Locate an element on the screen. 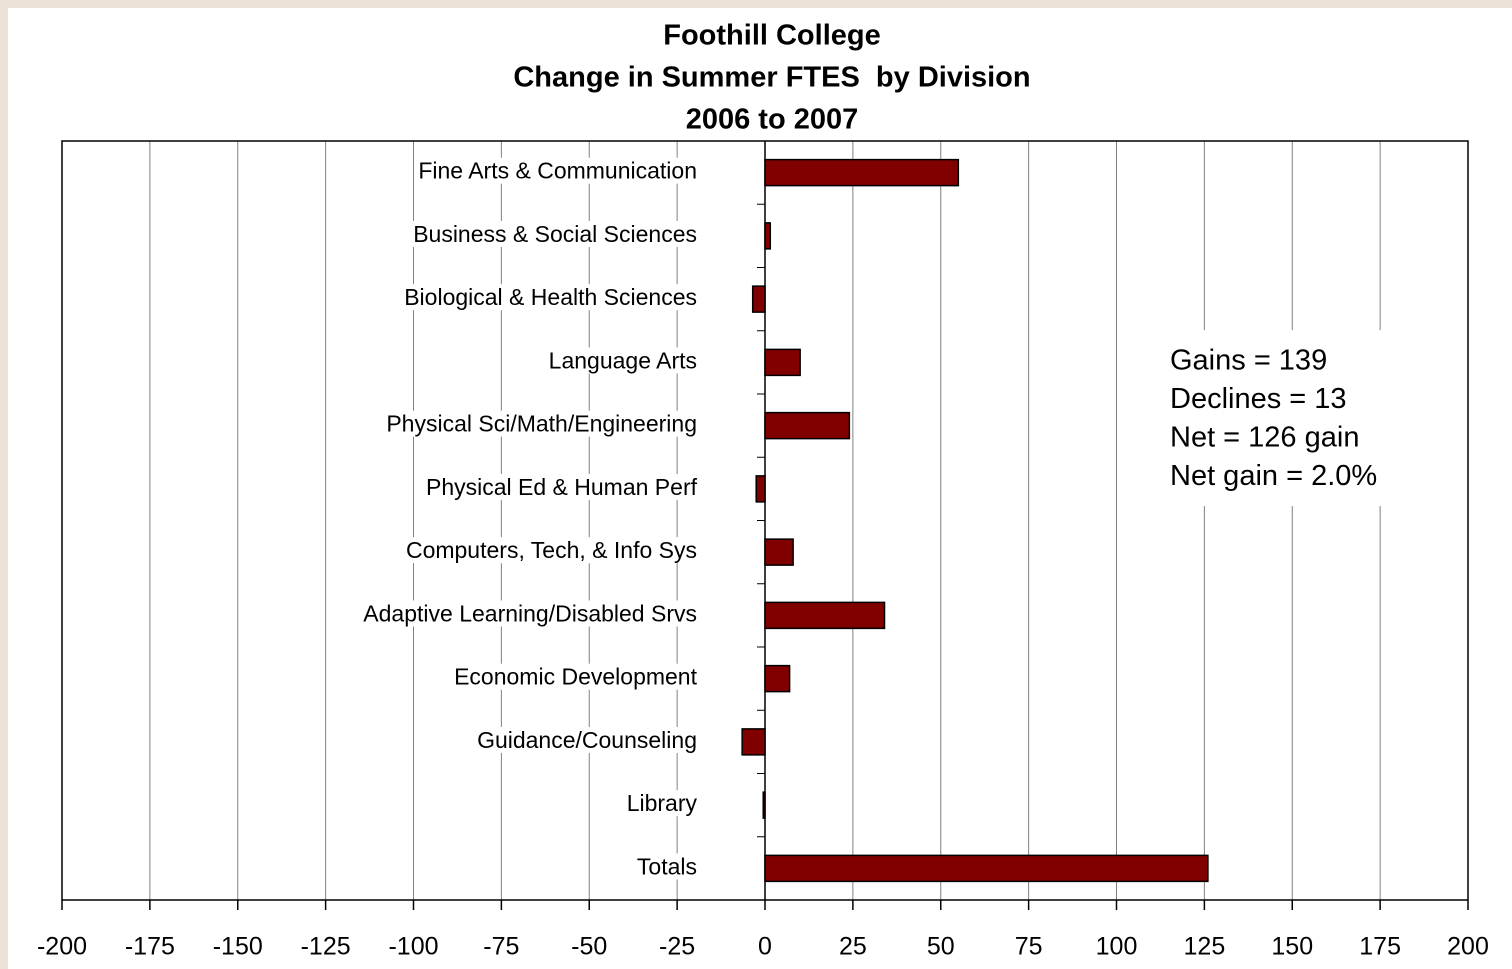 Image resolution: width=1512 pixels, height=969 pixels. x-tick-label: -150 is located at coordinates (238, 947).